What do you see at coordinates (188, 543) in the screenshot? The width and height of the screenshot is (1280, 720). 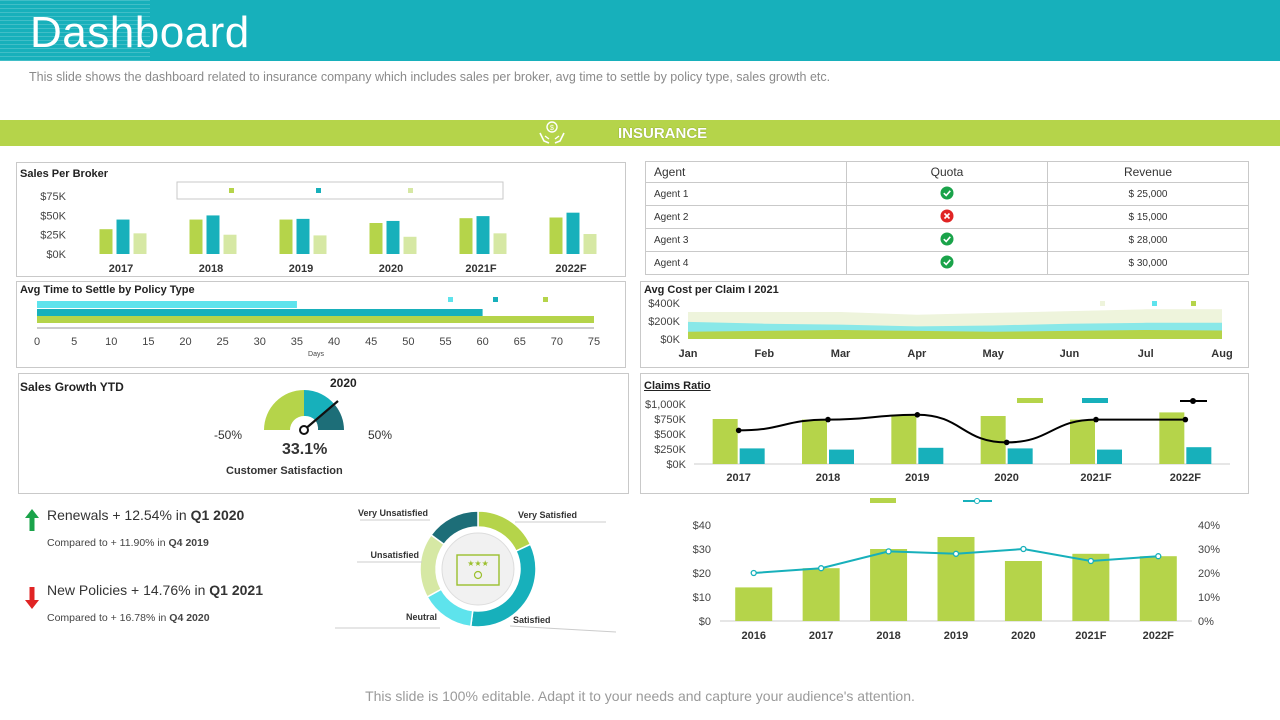 I see `stat-sub-period: Q4 2019` at bounding box center [188, 543].